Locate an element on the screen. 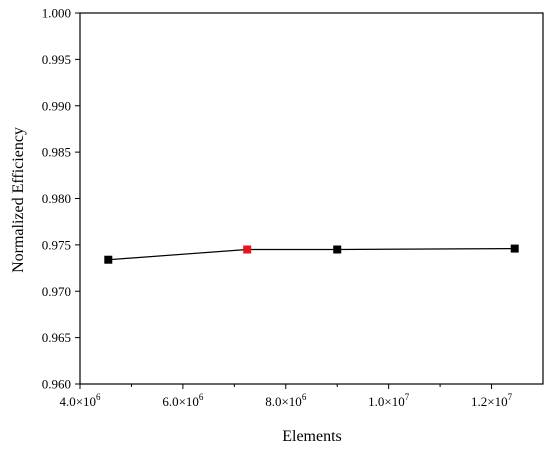 The image size is (550, 451). x-tick-label: 1.2×10⁷ is located at coordinates (492, 400).